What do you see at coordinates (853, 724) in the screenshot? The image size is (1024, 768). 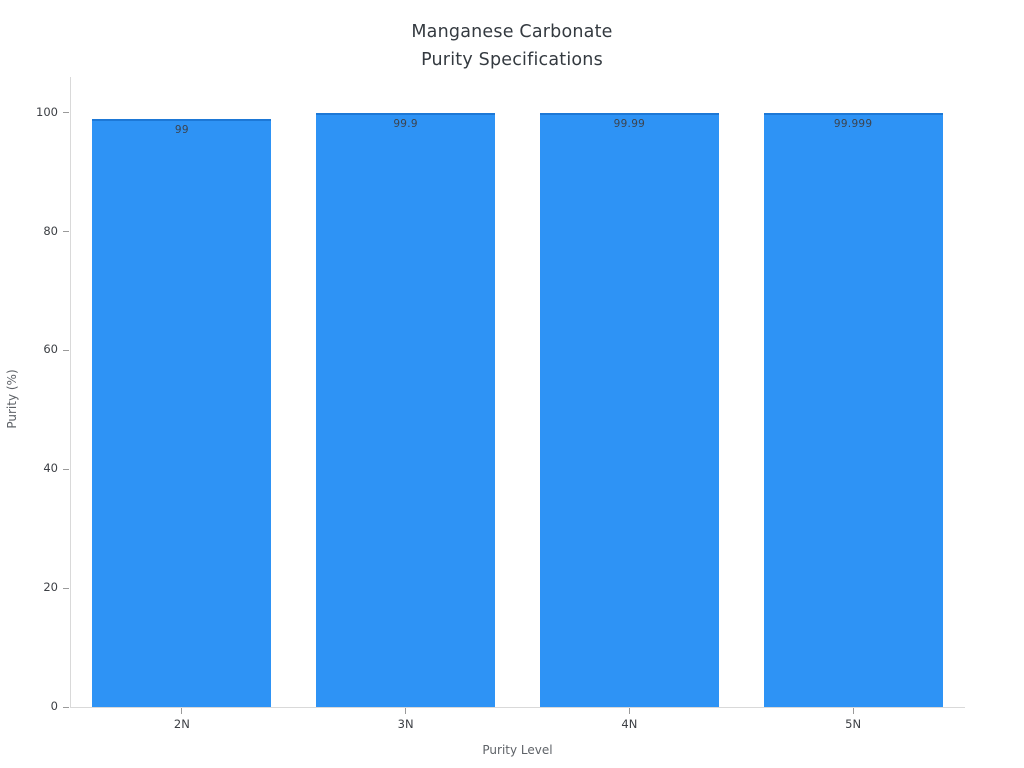 I see `x-tick-label: 5N` at bounding box center [853, 724].